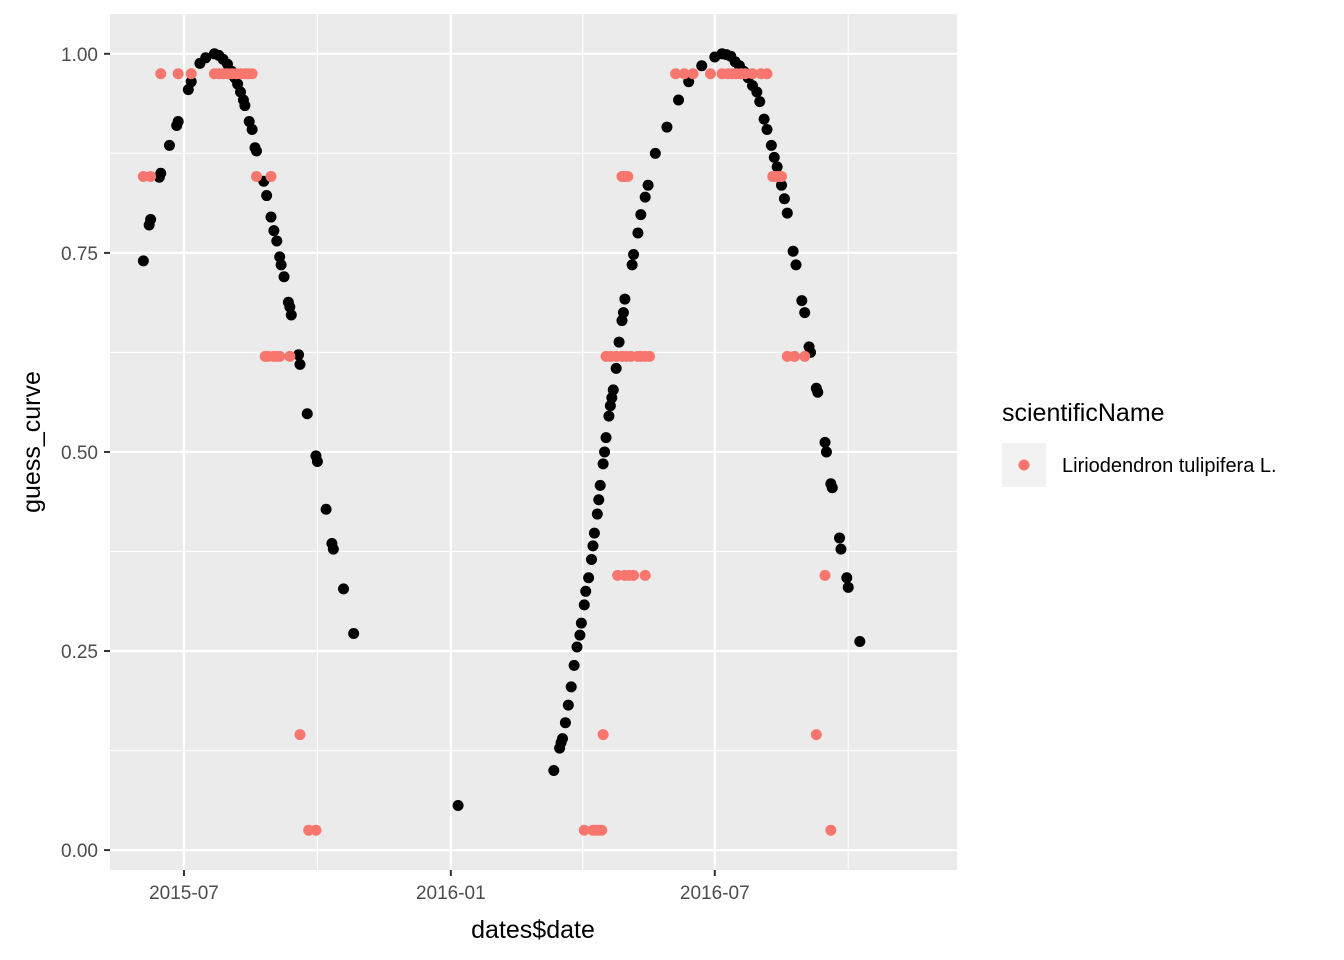 The height and width of the screenshot is (960, 1344). I want to click on legend-title: scientificName, so click(1083, 413).